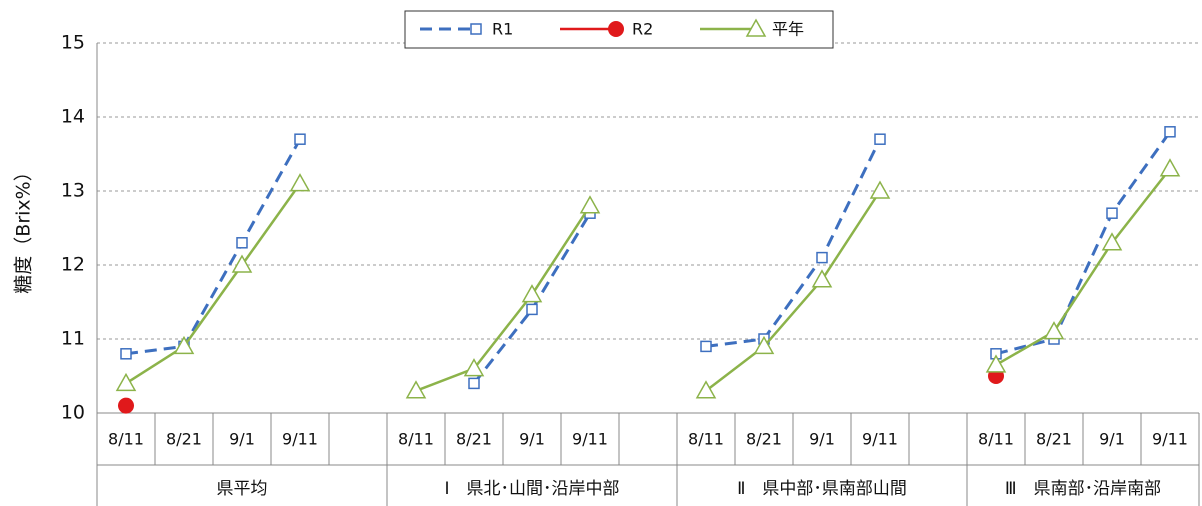 This screenshot has width=1202, height=506. I want to click on group-label: Ⅱ 県中部･県南部山間, so click(822, 489).